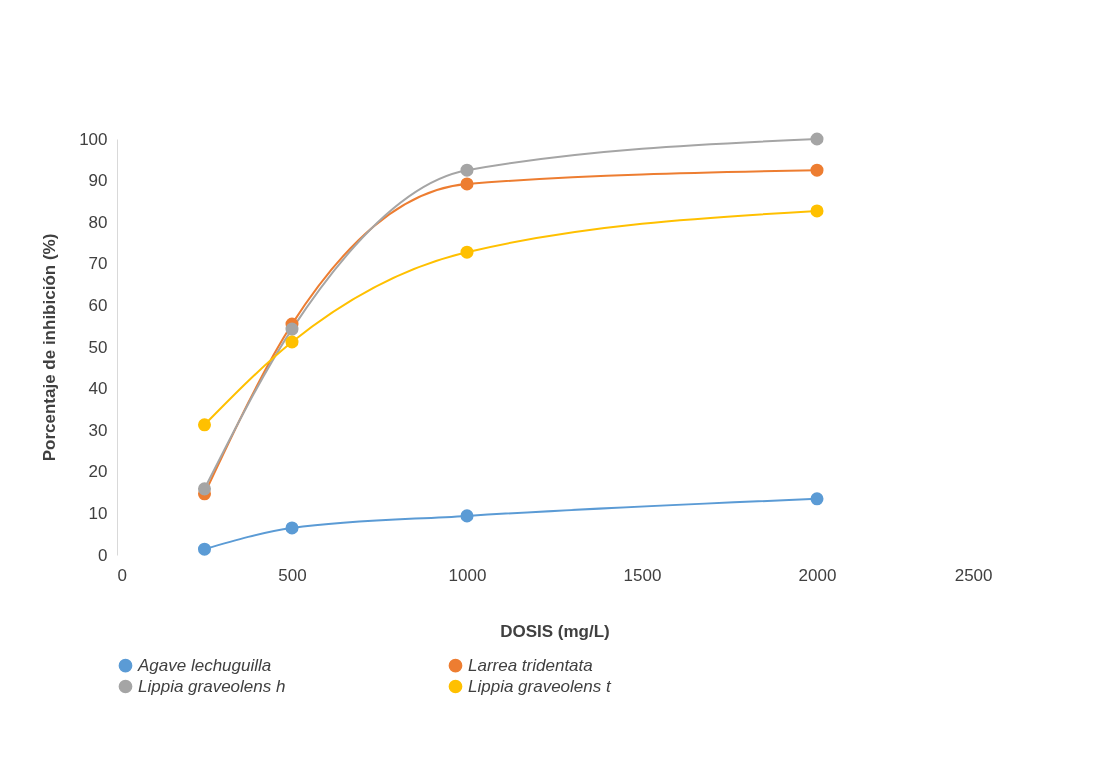 The height and width of the screenshot is (758, 1113). Describe the element at coordinates (98, 181) in the screenshot. I see `y-tick-label: 90` at that location.